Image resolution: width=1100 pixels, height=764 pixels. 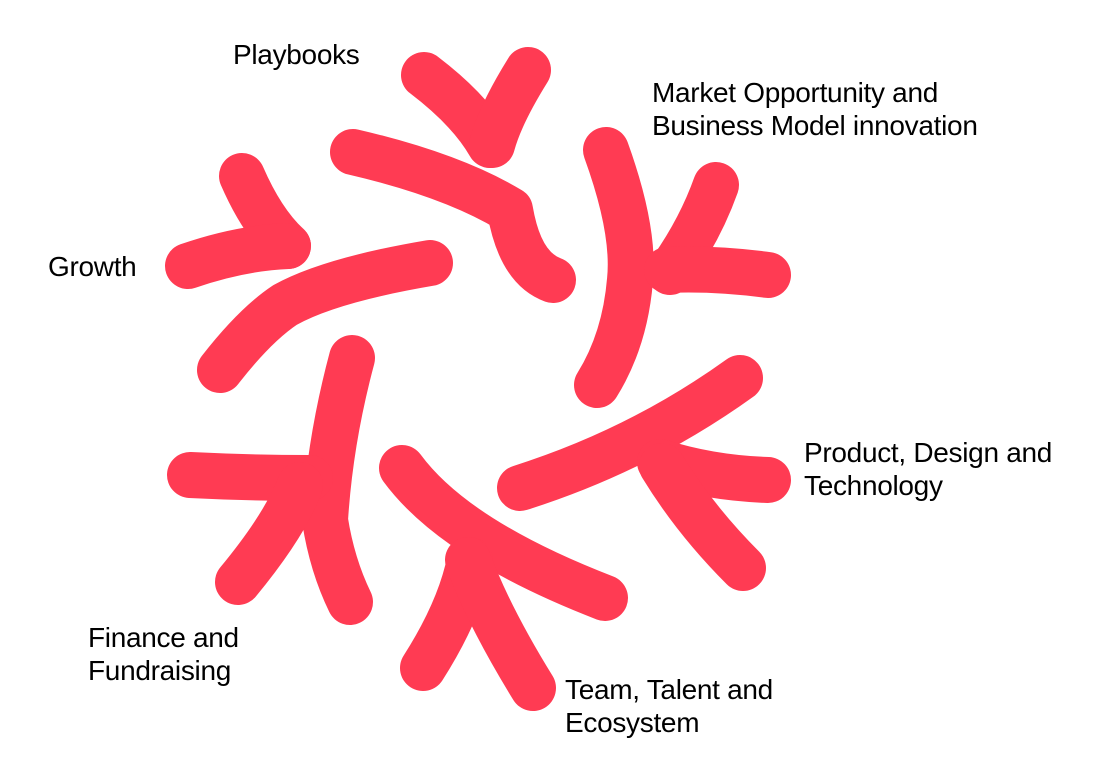 I want to click on label-market-opportunity-line-2: Business Model innovation, so click(x=815, y=125).